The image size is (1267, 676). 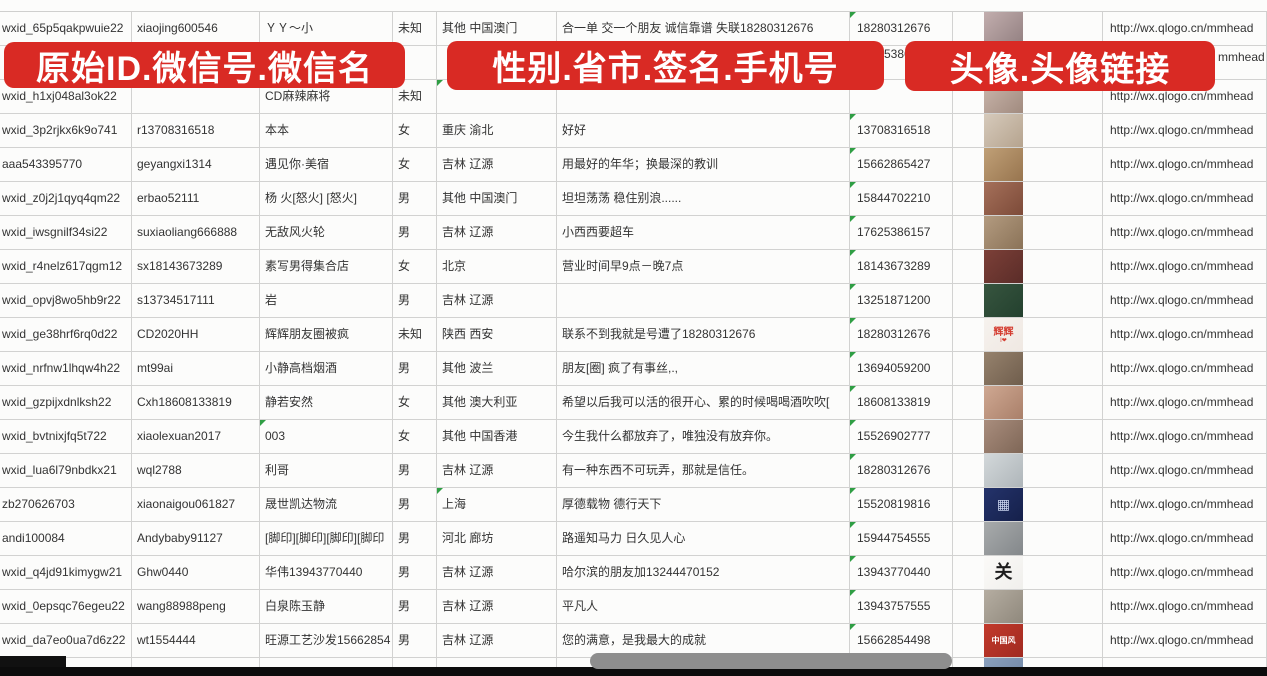 What do you see at coordinates (901, 573) in the screenshot?
I see `cell-phone: 13943770440` at bounding box center [901, 573].